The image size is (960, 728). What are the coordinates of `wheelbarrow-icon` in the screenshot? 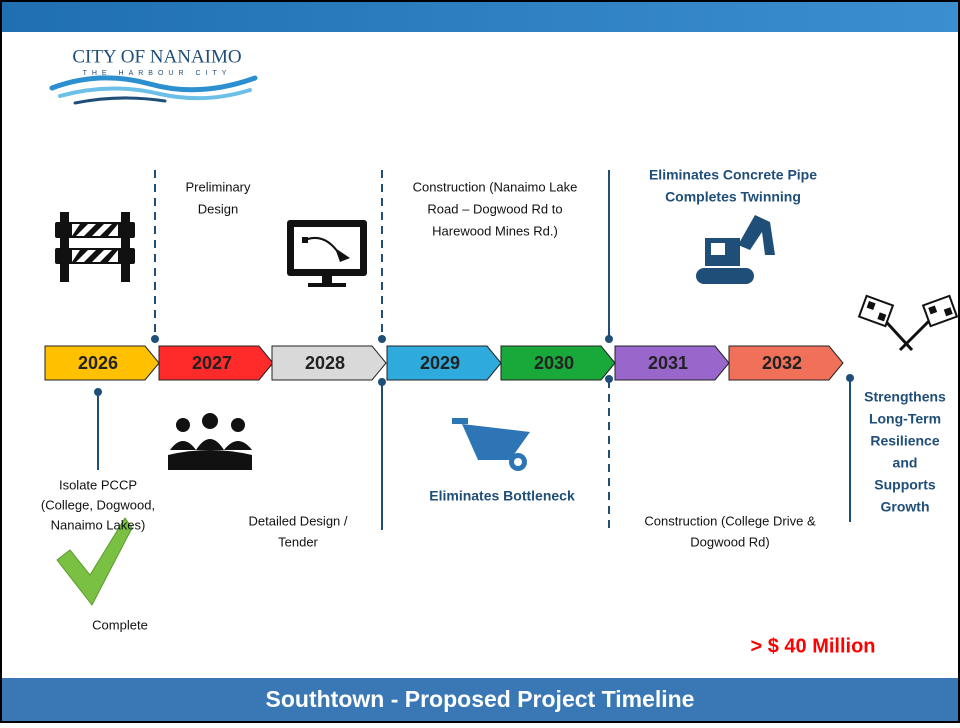 It's located at (491, 444).